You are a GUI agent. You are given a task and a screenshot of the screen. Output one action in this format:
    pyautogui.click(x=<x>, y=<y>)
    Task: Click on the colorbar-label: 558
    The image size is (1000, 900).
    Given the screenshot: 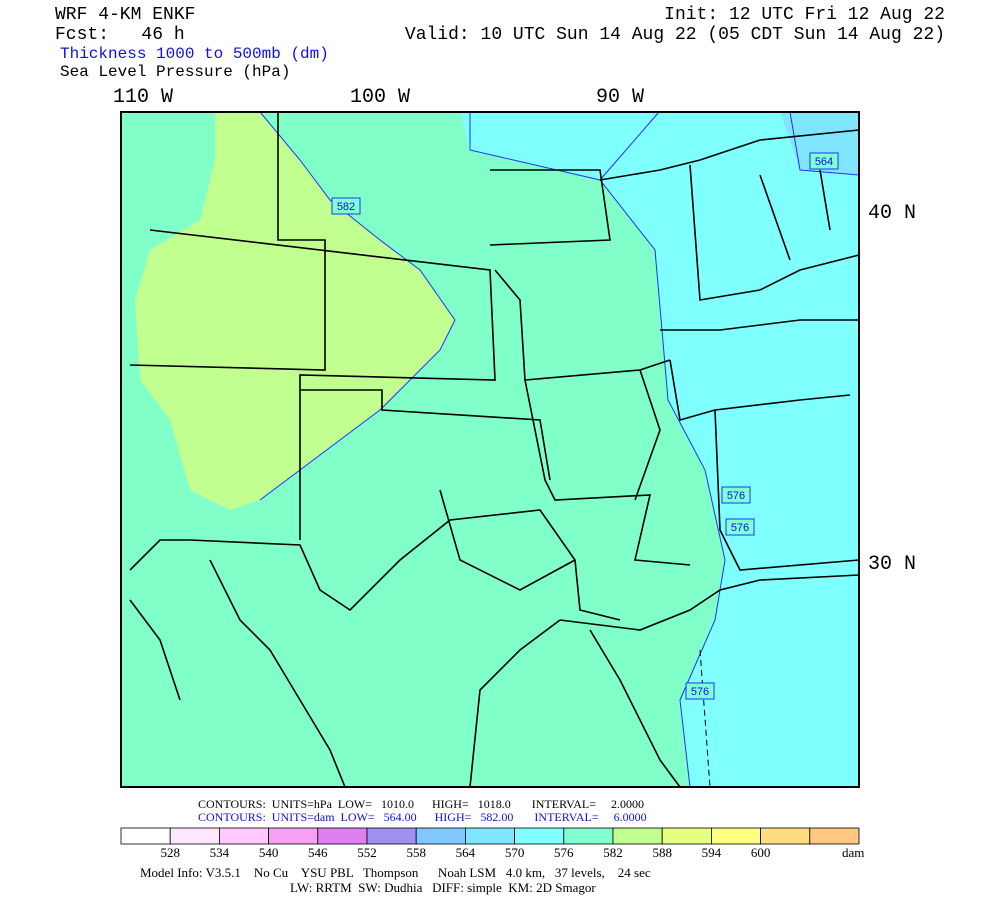 What is the action you would take?
    pyautogui.click(x=416, y=852)
    